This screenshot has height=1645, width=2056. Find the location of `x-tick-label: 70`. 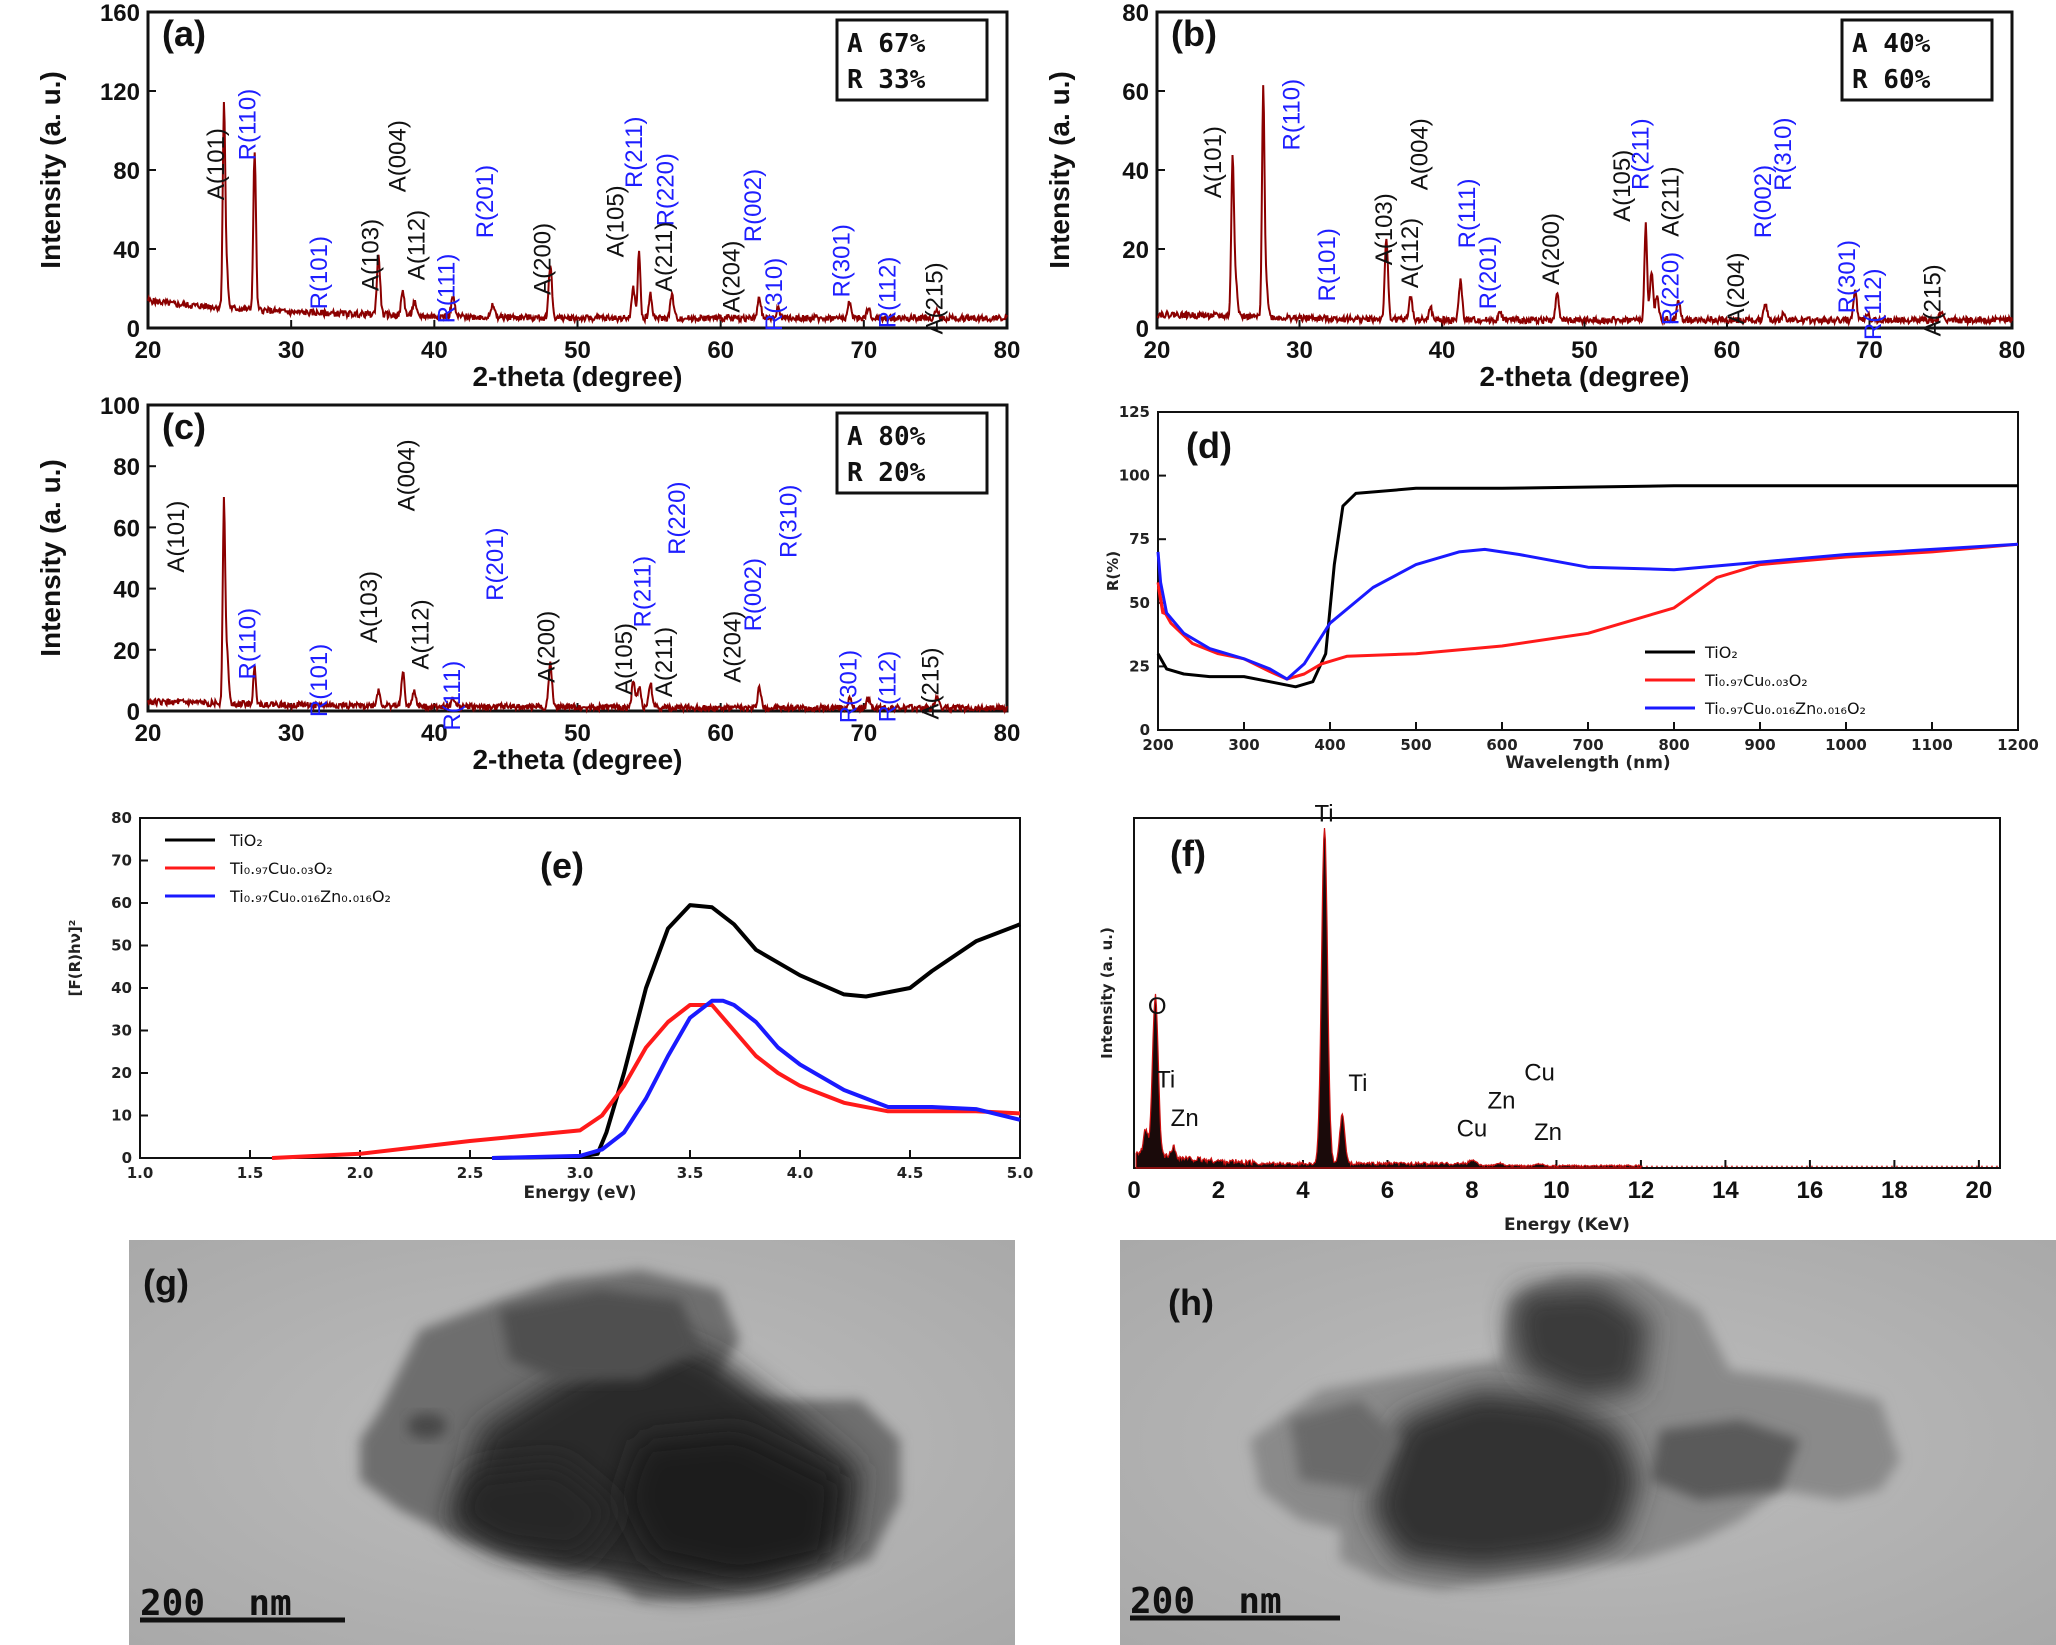

x-tick-label: 70 is located at coordinates (863, 350).